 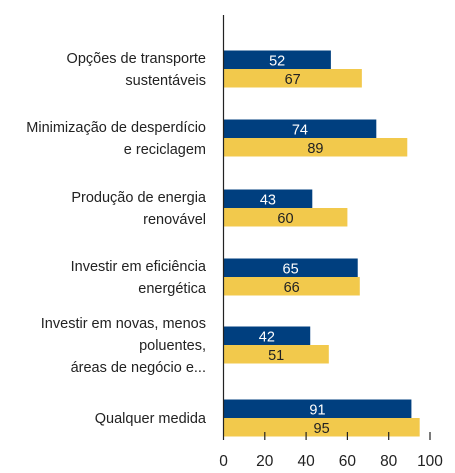 I want to click on bar-value-label: 52, so click(x=277, y=61).